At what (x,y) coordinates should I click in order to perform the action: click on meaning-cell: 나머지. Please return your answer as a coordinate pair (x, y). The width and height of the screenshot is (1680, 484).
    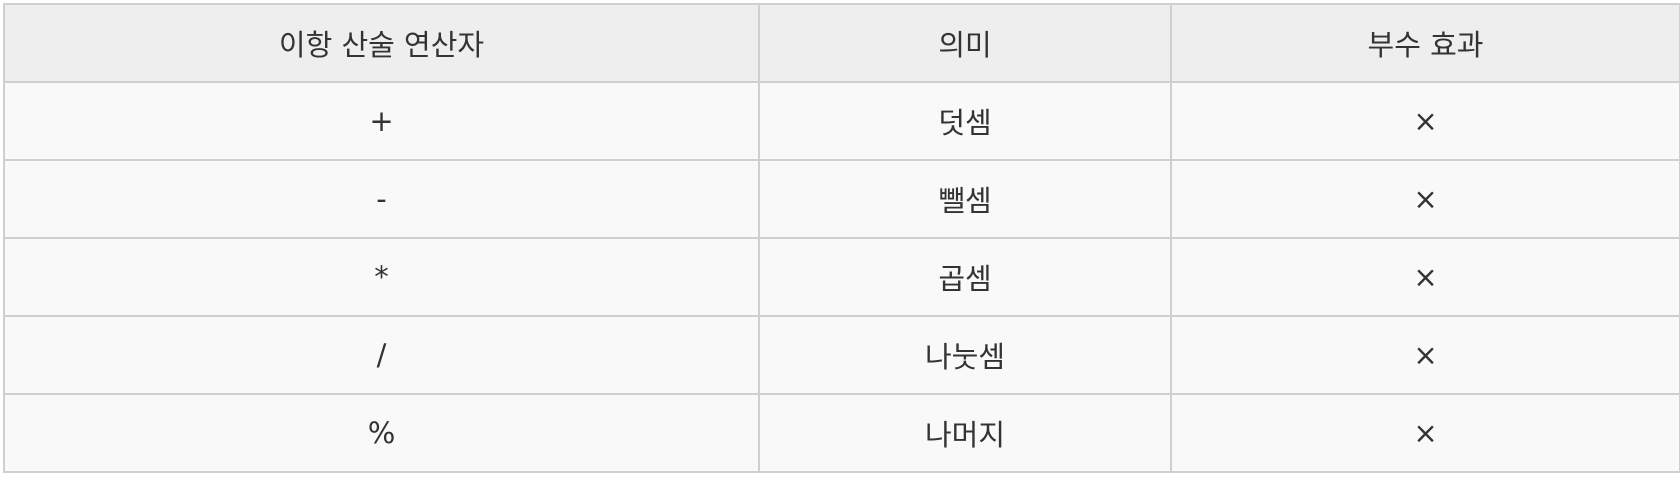
    Looking at the image, I should click on (965, 433).